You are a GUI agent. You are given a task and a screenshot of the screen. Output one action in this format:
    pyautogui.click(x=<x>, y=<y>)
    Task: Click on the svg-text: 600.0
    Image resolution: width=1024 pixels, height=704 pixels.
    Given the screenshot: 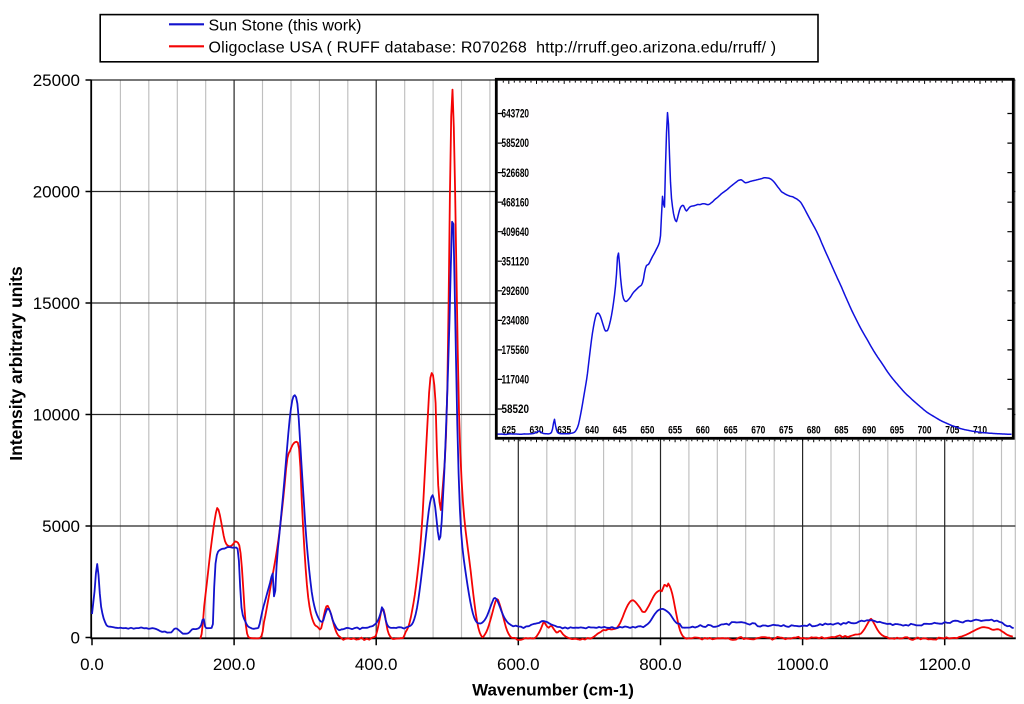 What is the action you would take?
    pyautogui.click(x=518, y=664)
    